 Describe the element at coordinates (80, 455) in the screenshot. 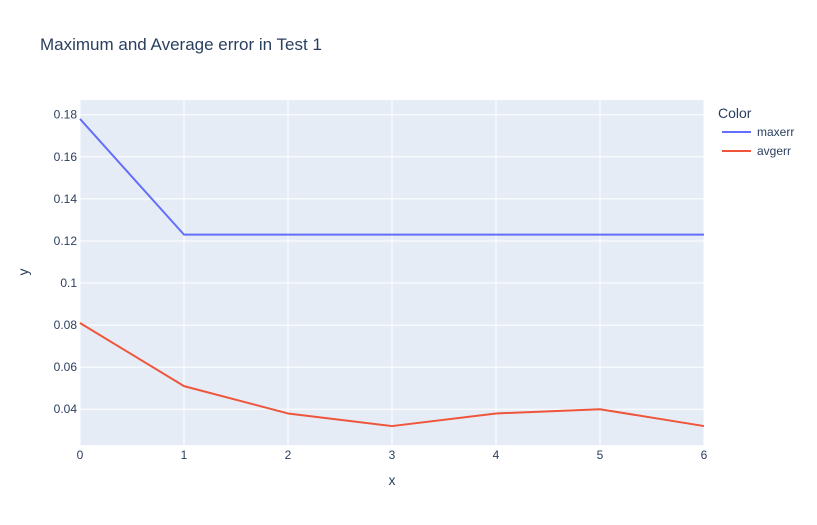

I see `x-tick-label: 0` at that location.